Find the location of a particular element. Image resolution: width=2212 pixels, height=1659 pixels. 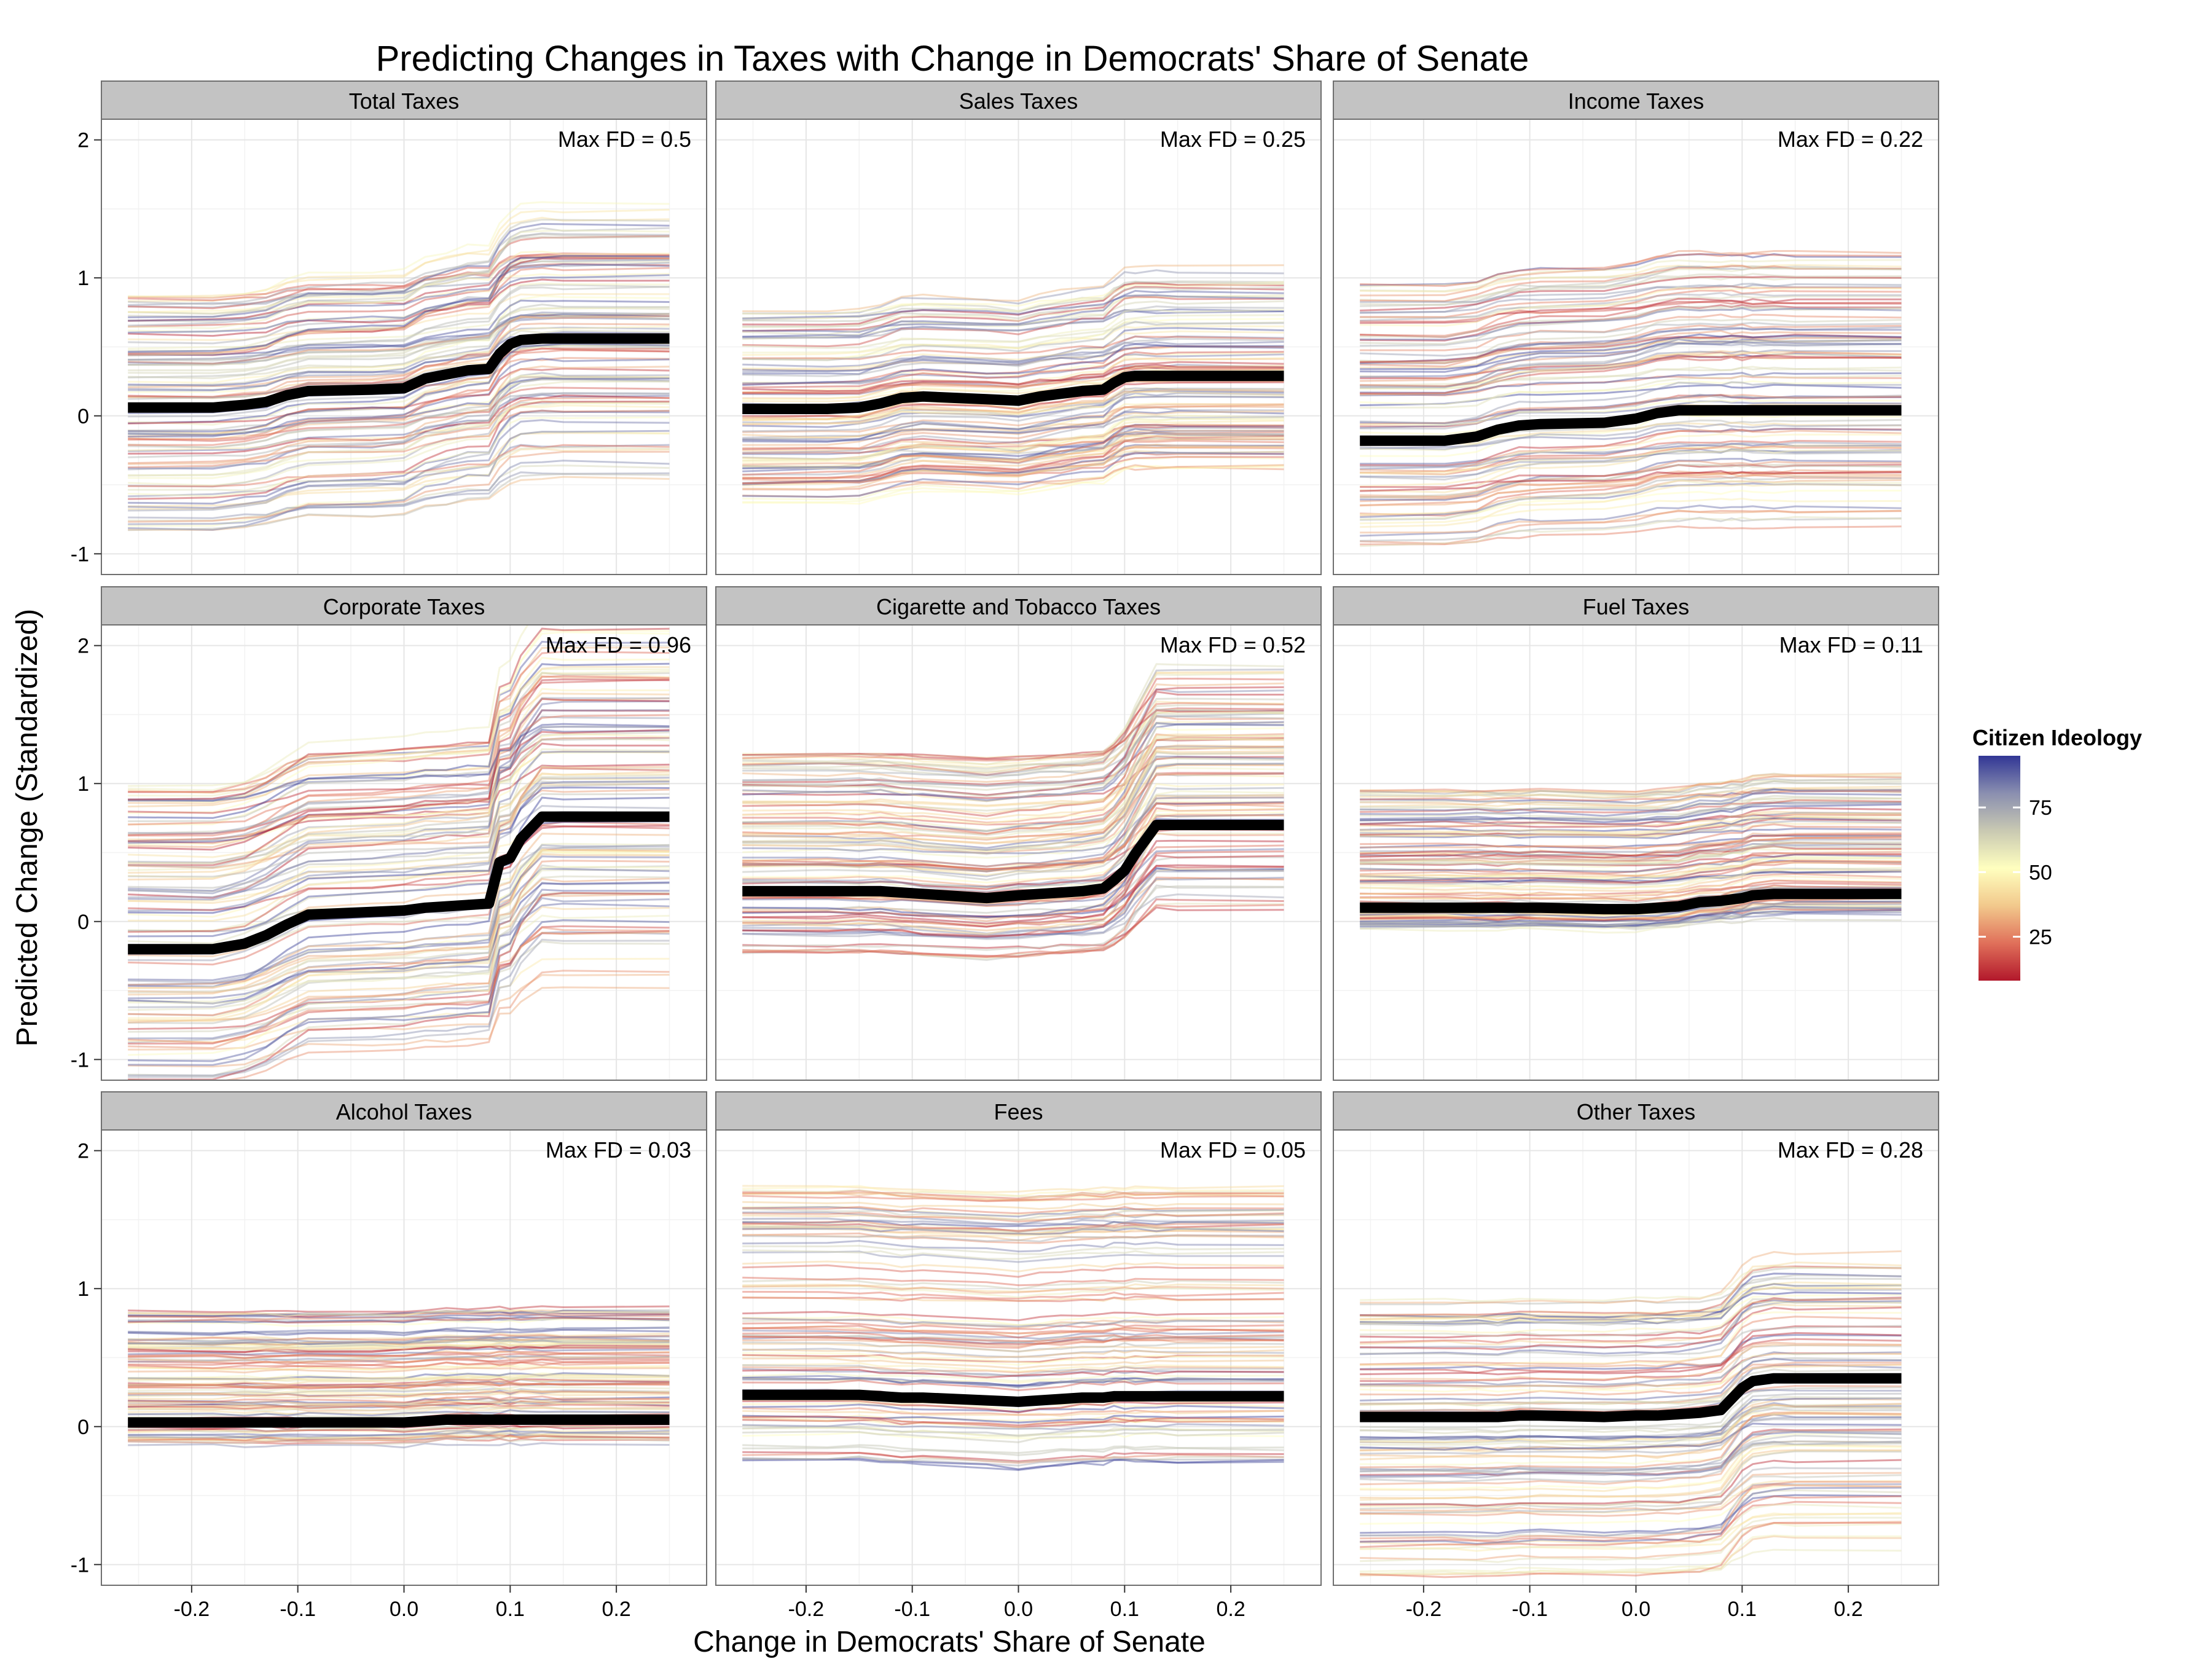

x-tick-label: 0.0 is located at coordinates (404, 1609).